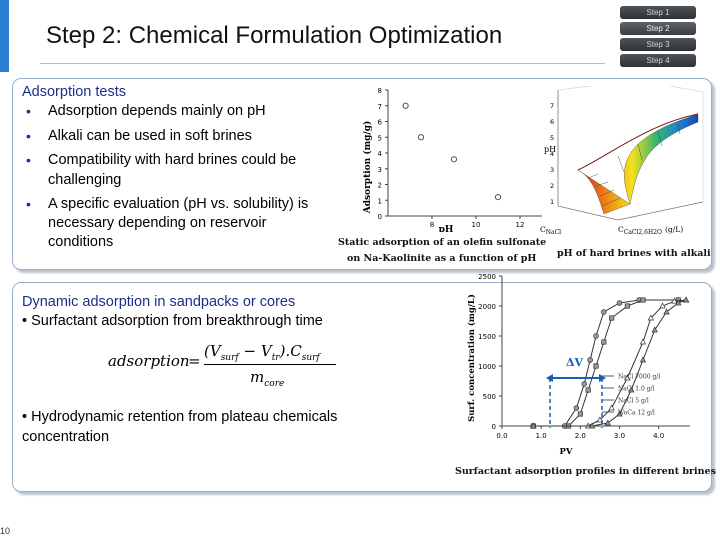 The image size is (720, 540). Describe the element at coordinates (471, 358) in the screenshot. I see `chart3-ylabel: Surf. concentration (mg/L)` at that location.